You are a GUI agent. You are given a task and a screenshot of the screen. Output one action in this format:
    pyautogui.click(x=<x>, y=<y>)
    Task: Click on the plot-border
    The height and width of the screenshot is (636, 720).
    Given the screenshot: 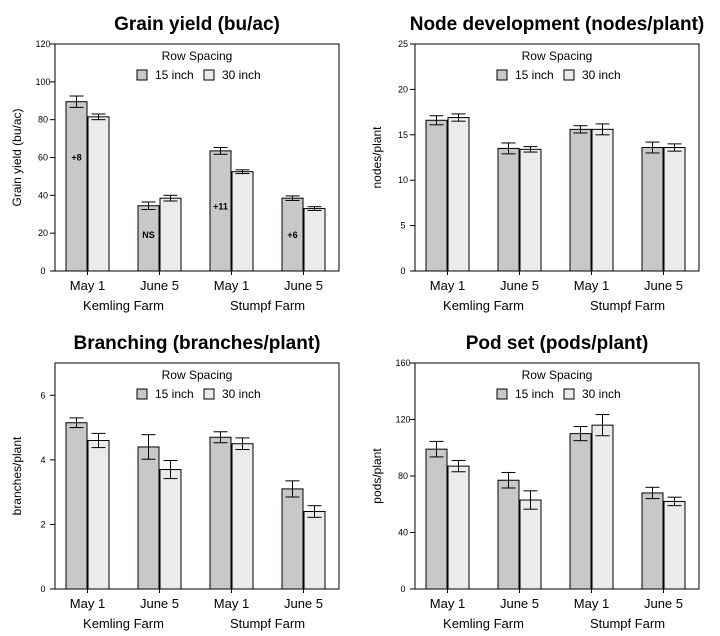 What is the action you would take?
    pyautogui.click(x=197, y=476)
    